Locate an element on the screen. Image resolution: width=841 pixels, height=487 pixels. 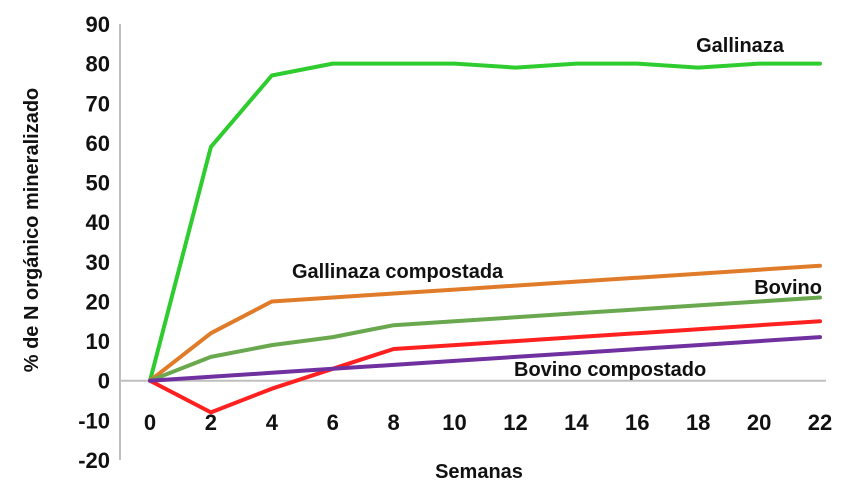
series-label-gallinaza: Gallinaza is located at coordinates (740, 46).